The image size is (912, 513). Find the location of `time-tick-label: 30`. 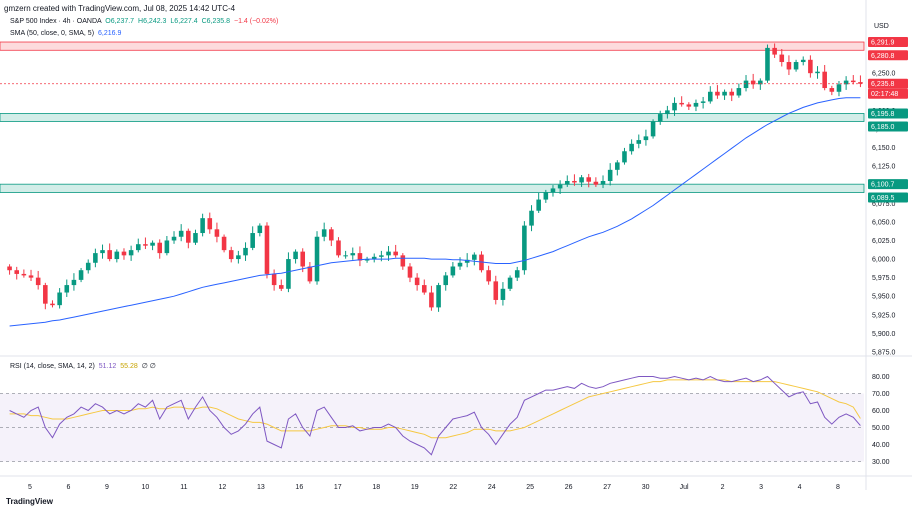

time-tick-label: 30 is located at coordinates (646, 487).